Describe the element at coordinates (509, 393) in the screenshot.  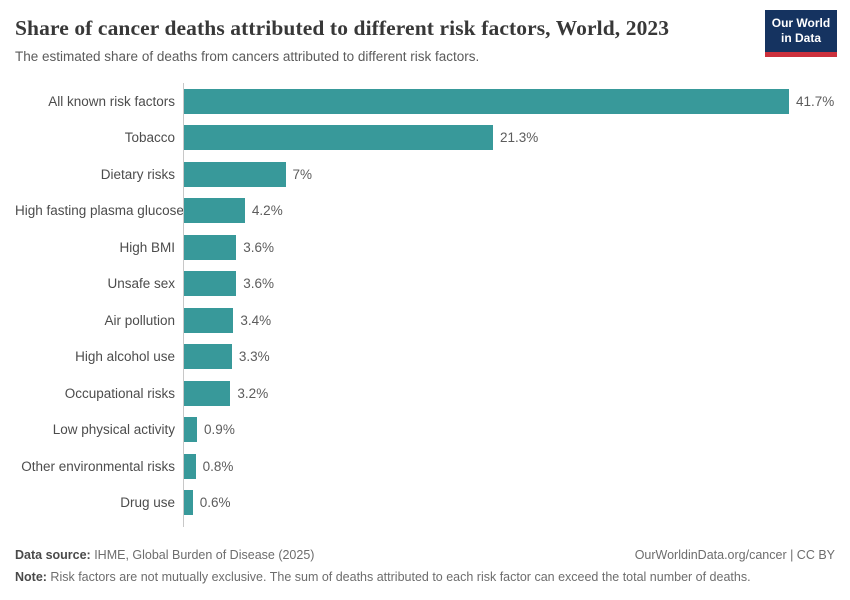
I see `bar-track: 3.2%` at that location.